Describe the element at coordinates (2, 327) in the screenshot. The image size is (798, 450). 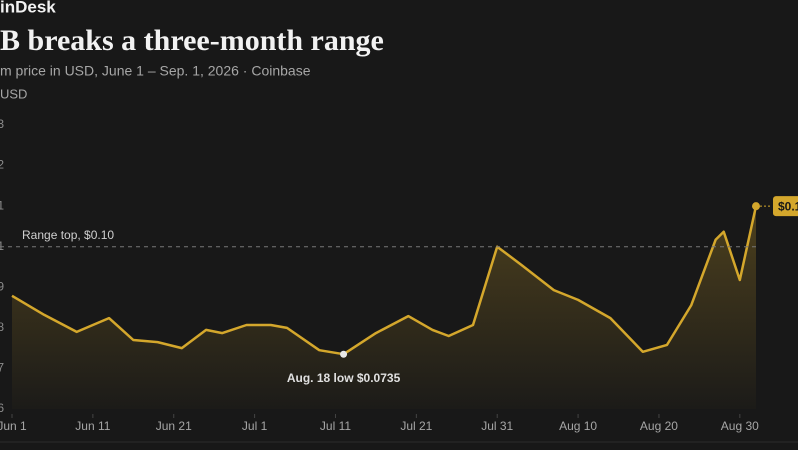
I see `y-tick-label: 0.08` at that location.